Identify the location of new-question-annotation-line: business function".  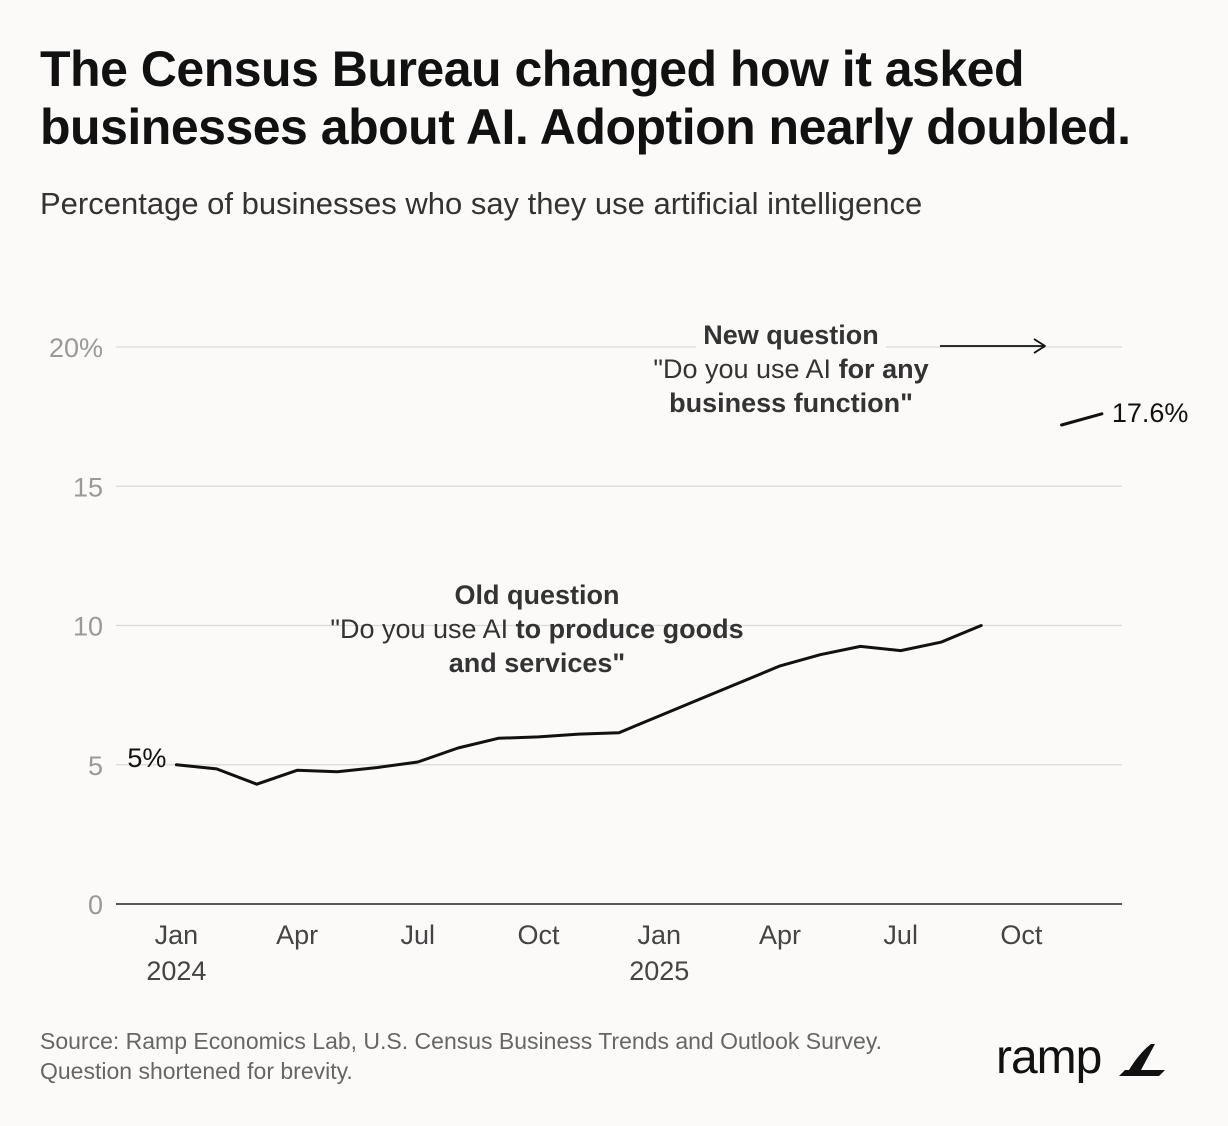
(791, 403).